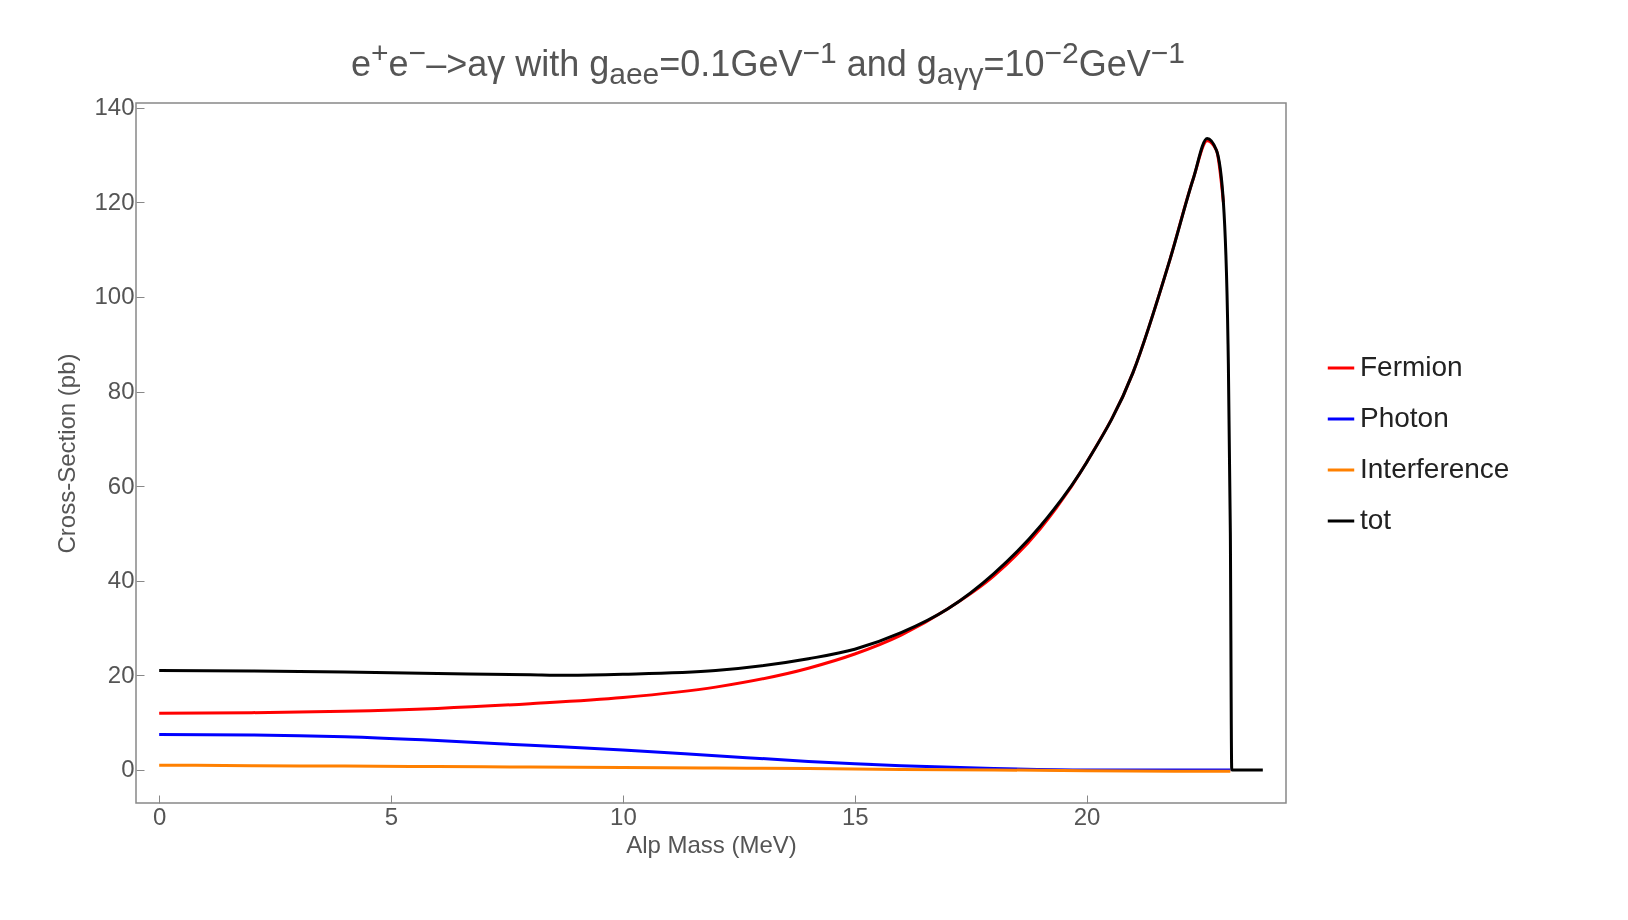 This screenshot has height=920, width=1628. I want to click on chart-title: e$^{+}$e$^{−}$–>aγ with g$_{aee}$=0.1GeV$^{−1}$ and g$_{aγγ}$=10$^{−2}$GeV$^{−1}$, so click(768, 63).